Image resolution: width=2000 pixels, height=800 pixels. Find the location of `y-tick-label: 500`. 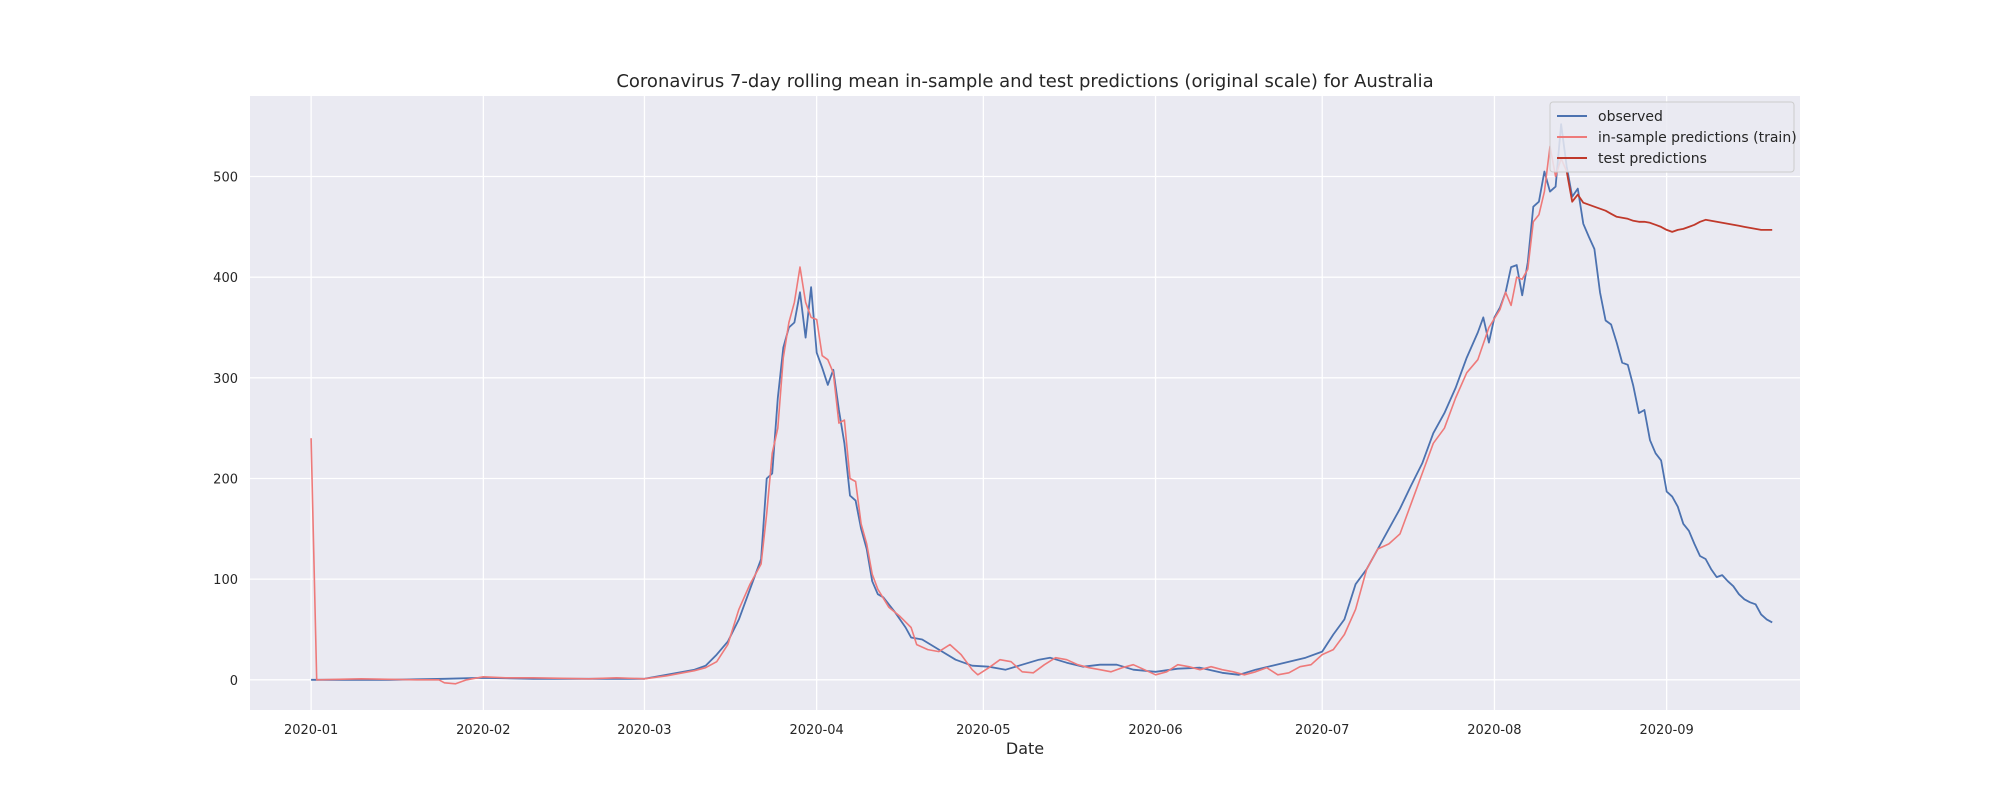

y-tick-label: 500 is located at coordinates (225, 178).